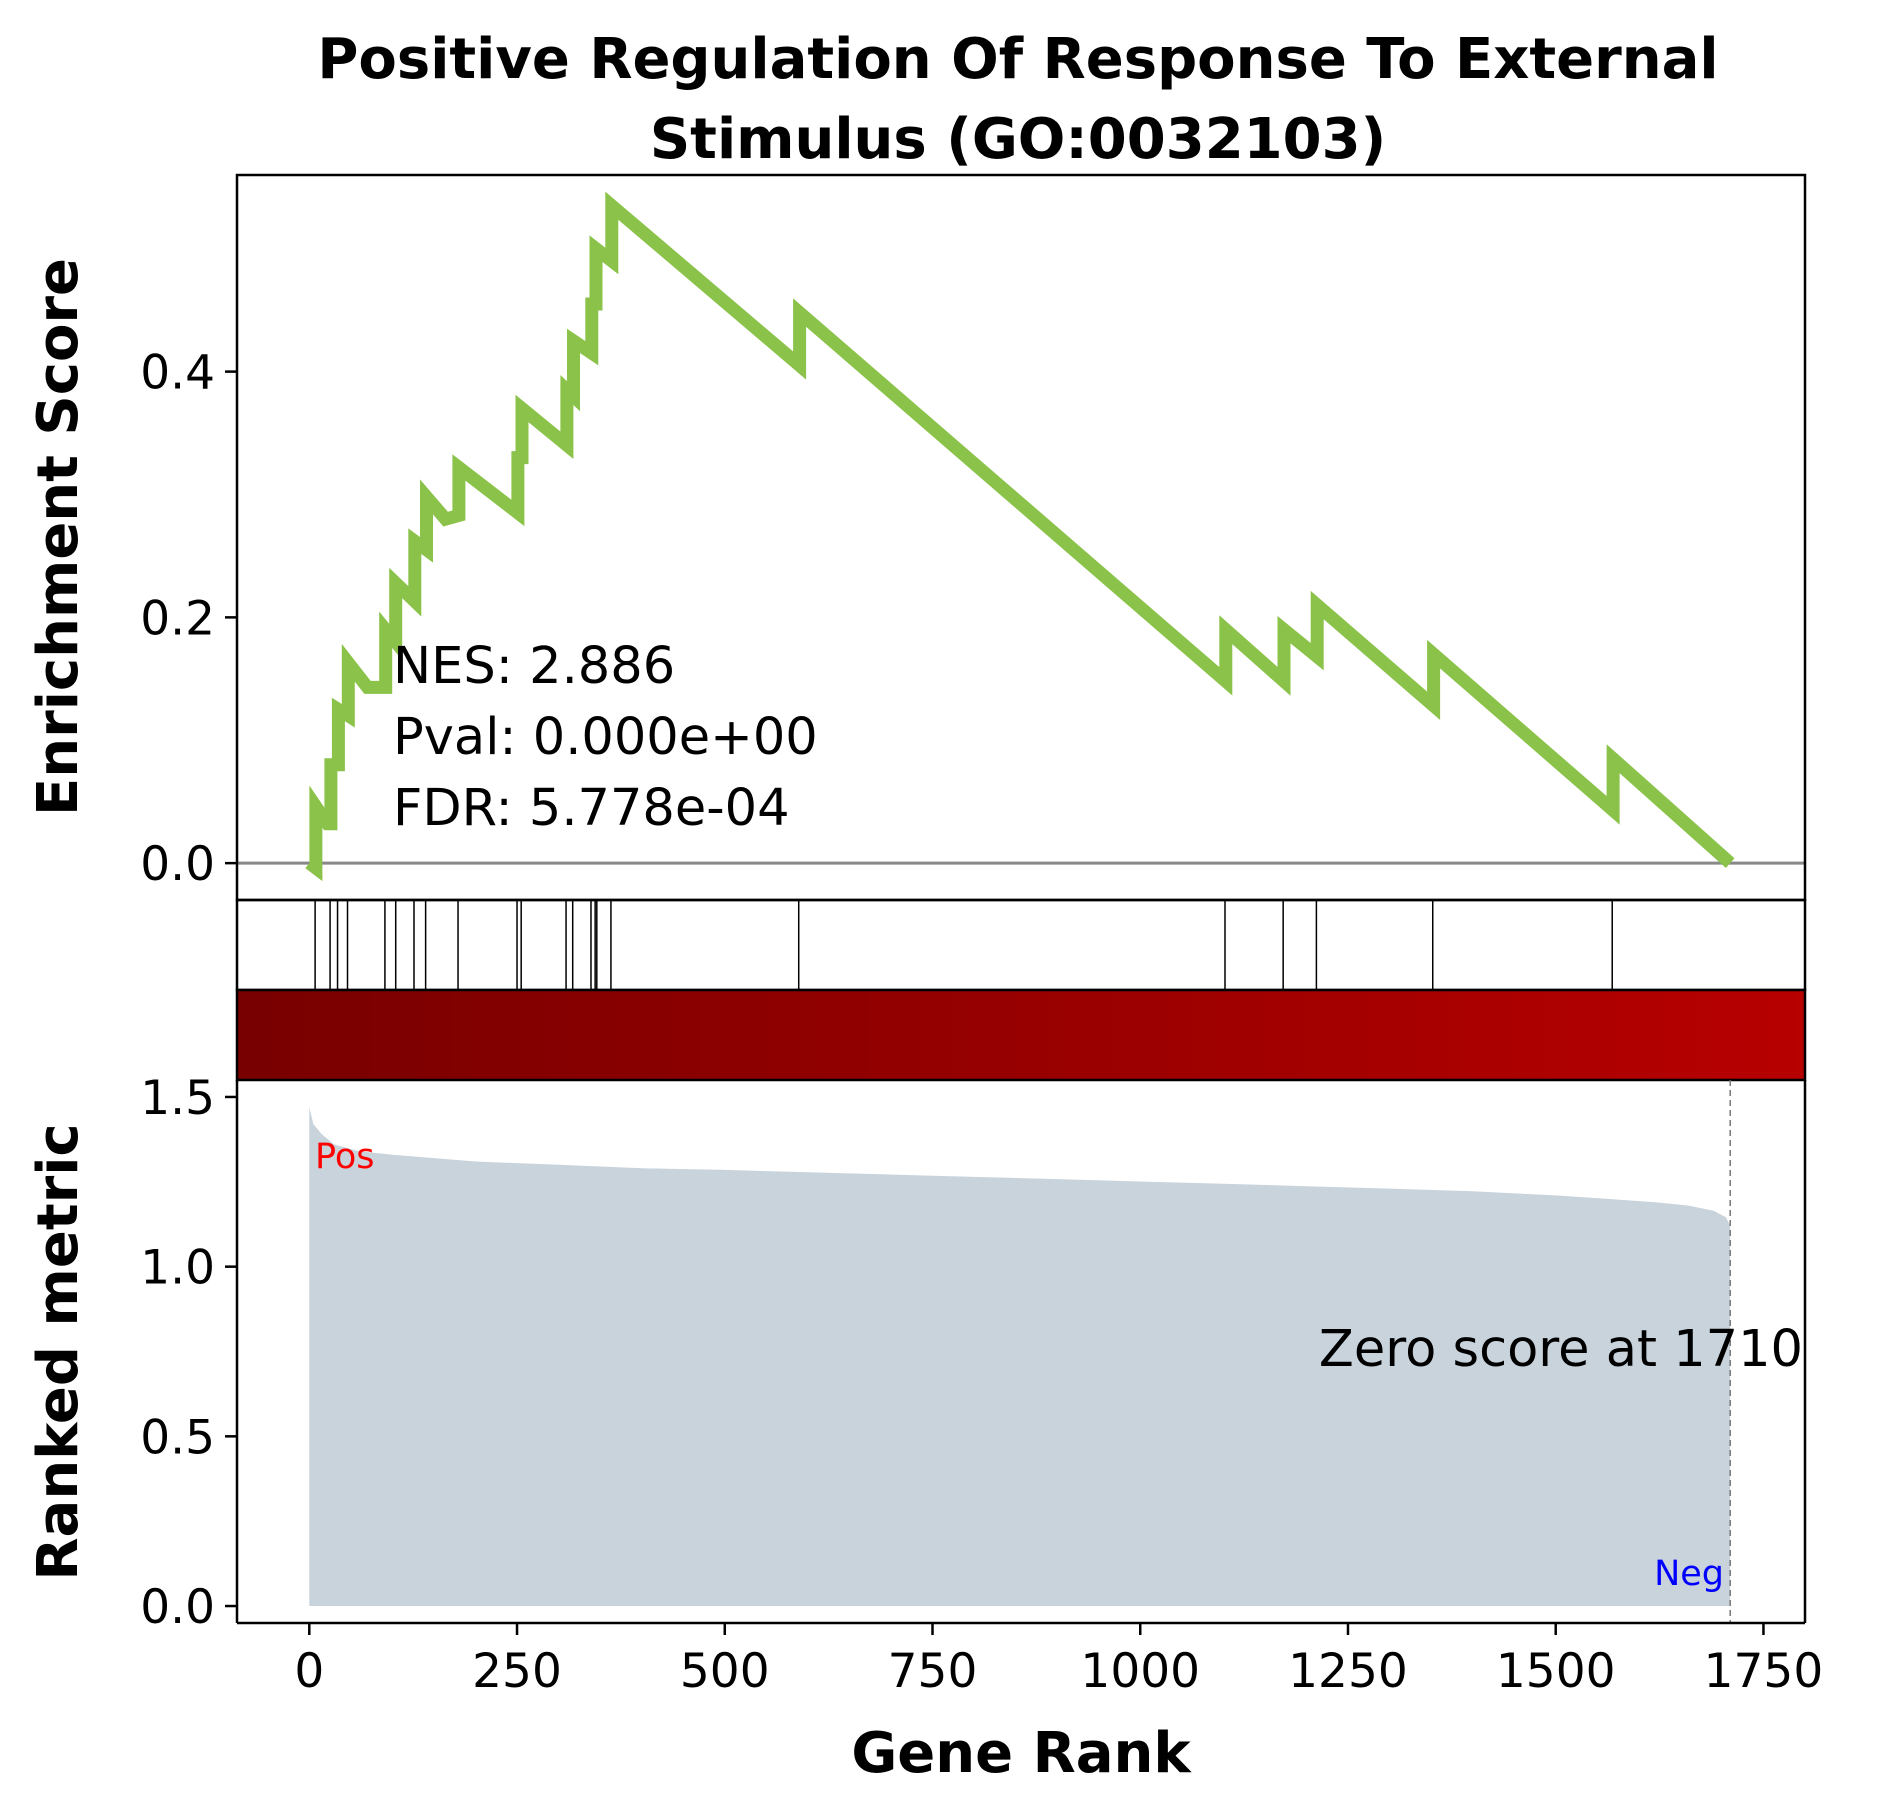  Describe the element at coordinates (1021, 1035) in the screenshot. I see `rank-colorbar` at that location.